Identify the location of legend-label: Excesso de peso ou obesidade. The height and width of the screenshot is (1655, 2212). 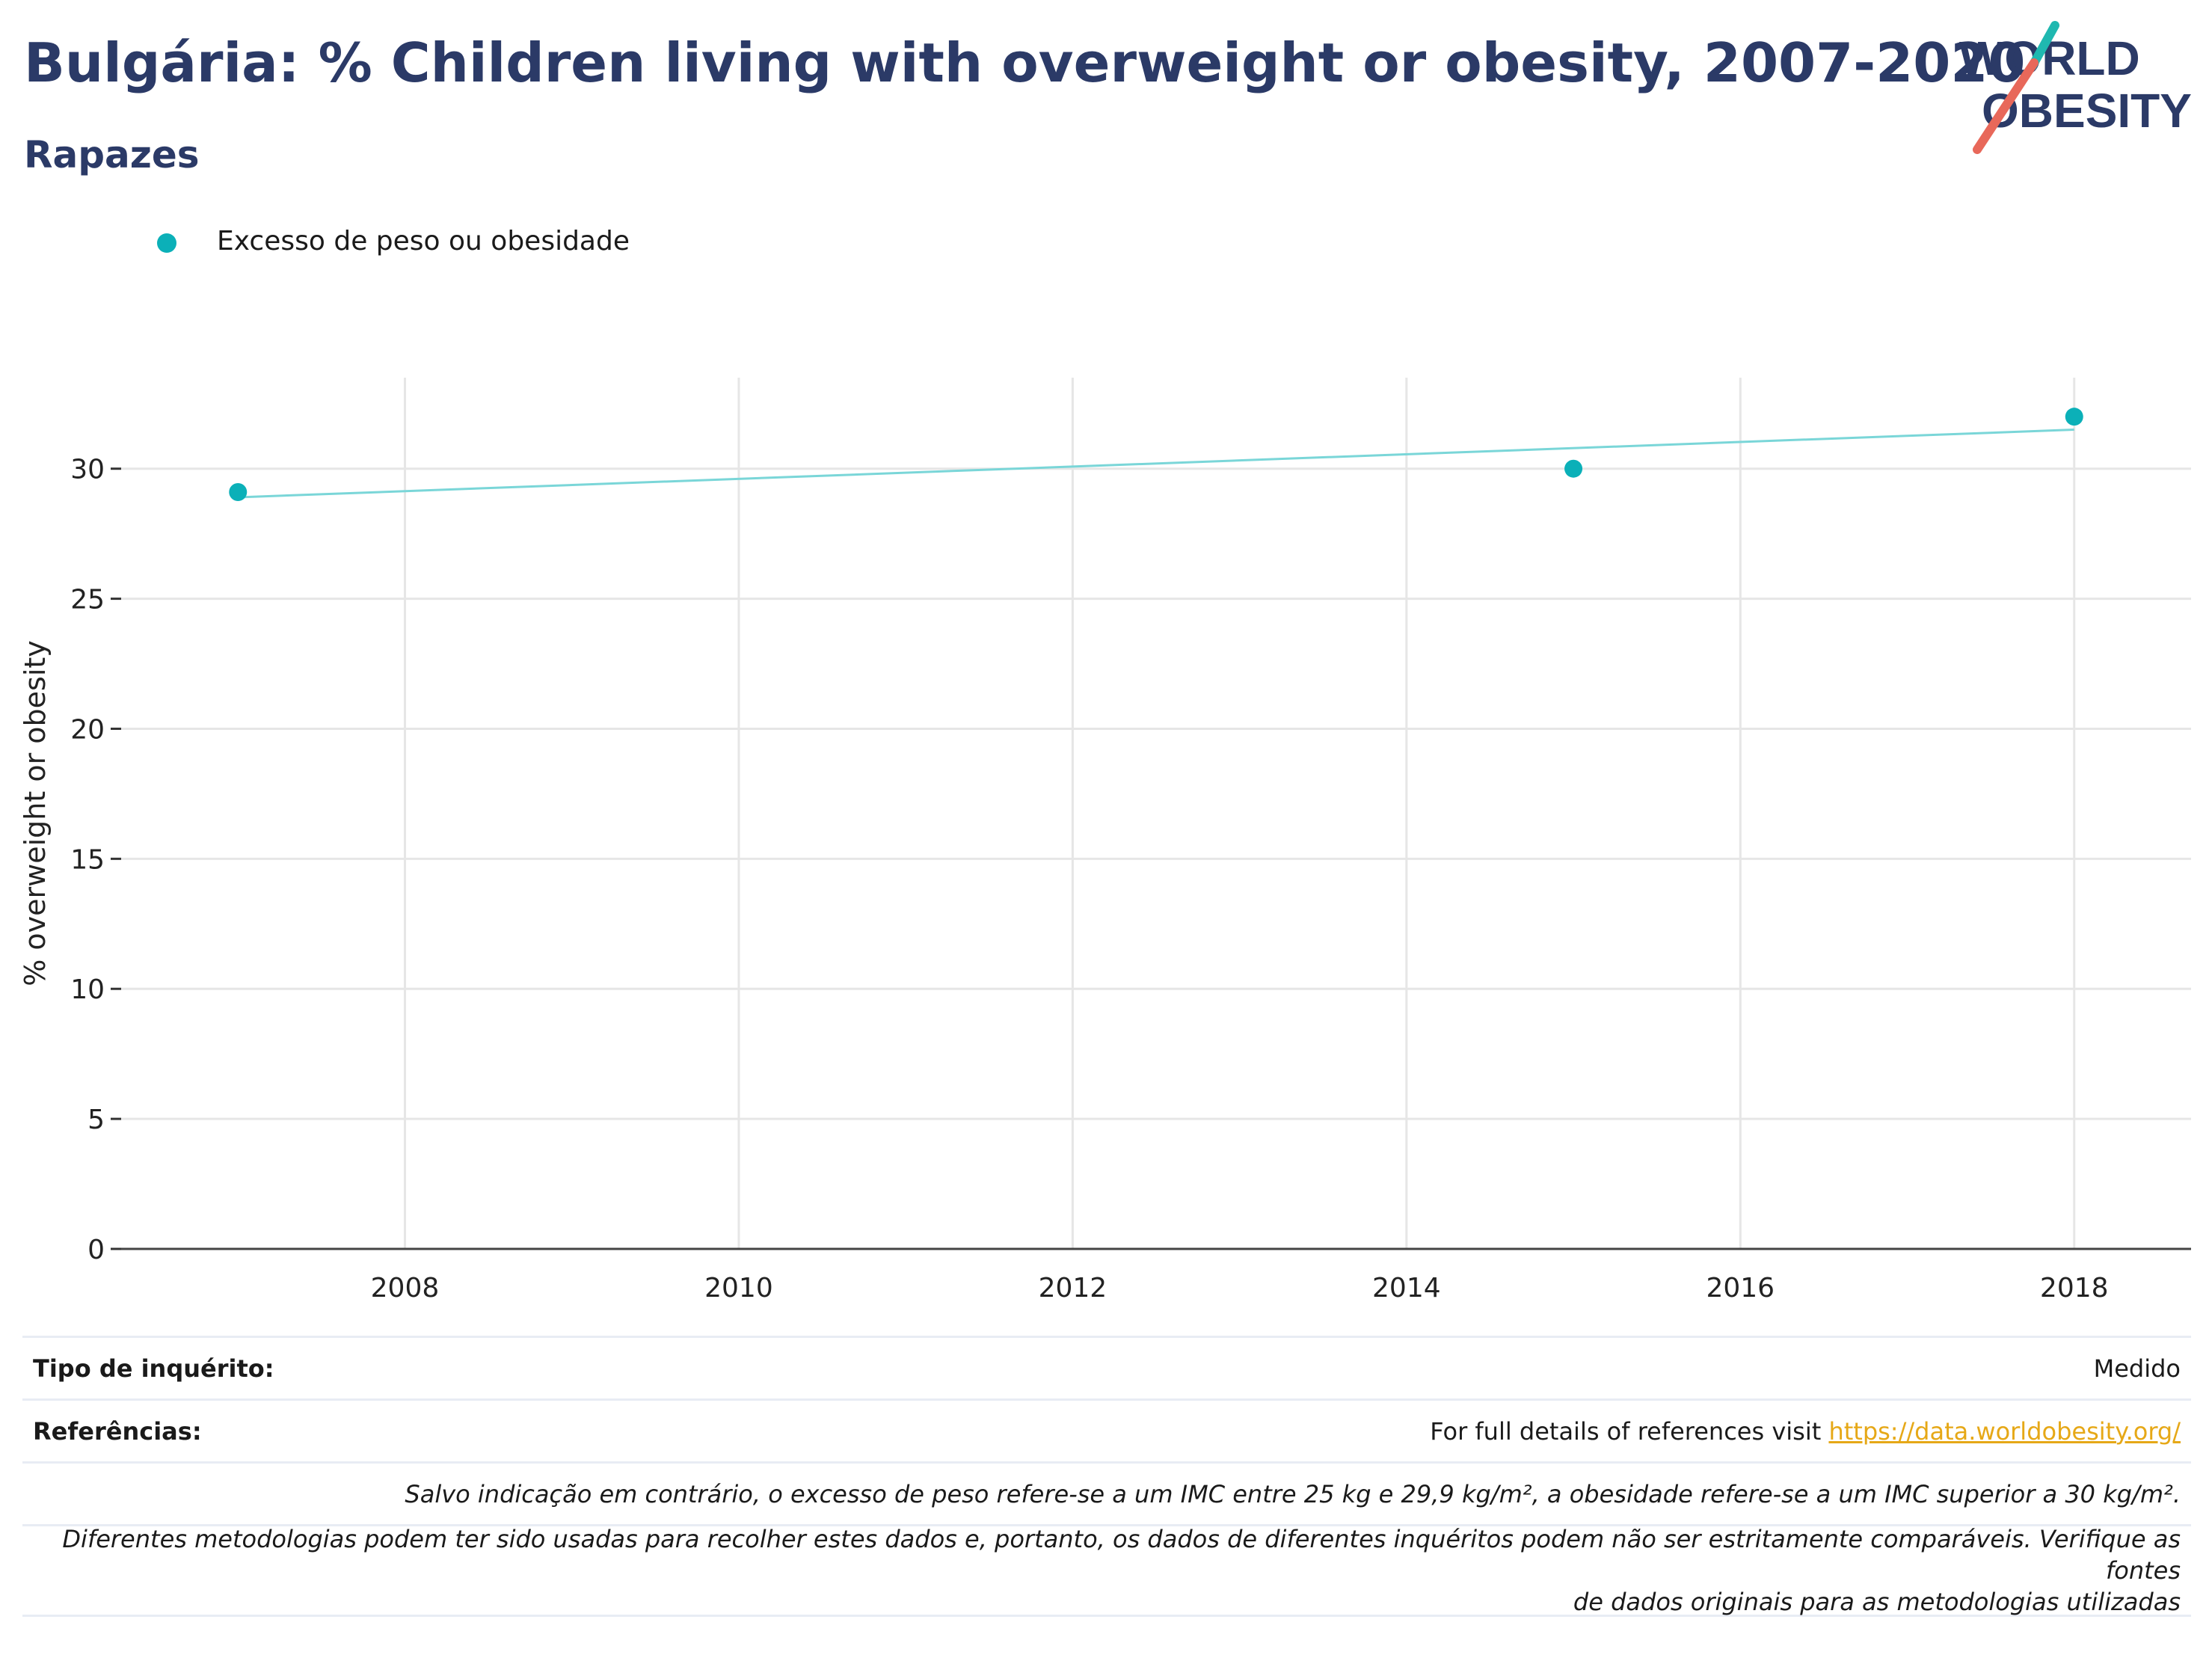
(423, 241).